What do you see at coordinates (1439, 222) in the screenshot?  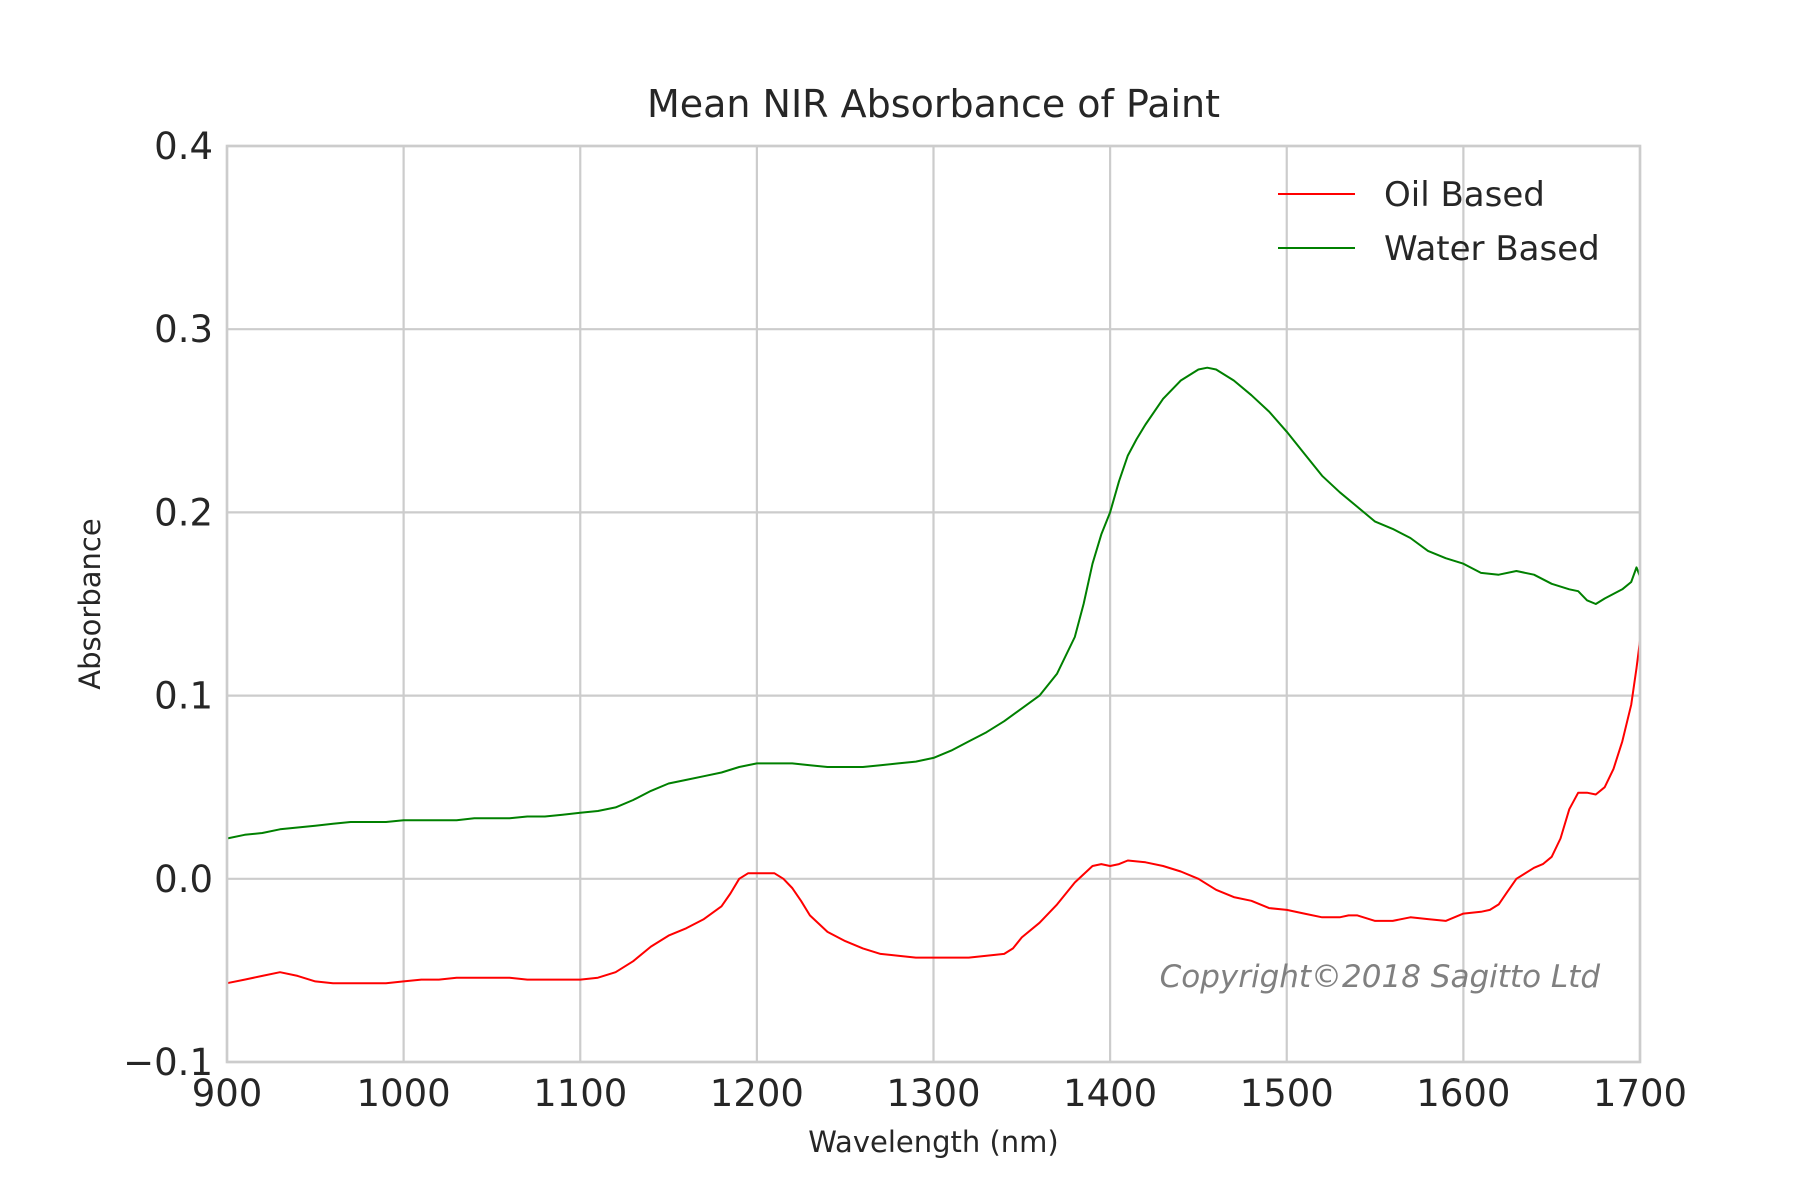 I see `legend: Oil Based Water Based` at bounding box center [1439, 222].